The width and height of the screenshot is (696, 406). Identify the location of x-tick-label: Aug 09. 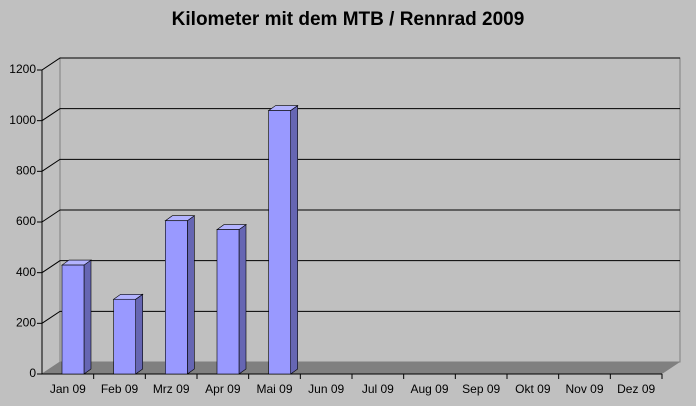
(429, 389).